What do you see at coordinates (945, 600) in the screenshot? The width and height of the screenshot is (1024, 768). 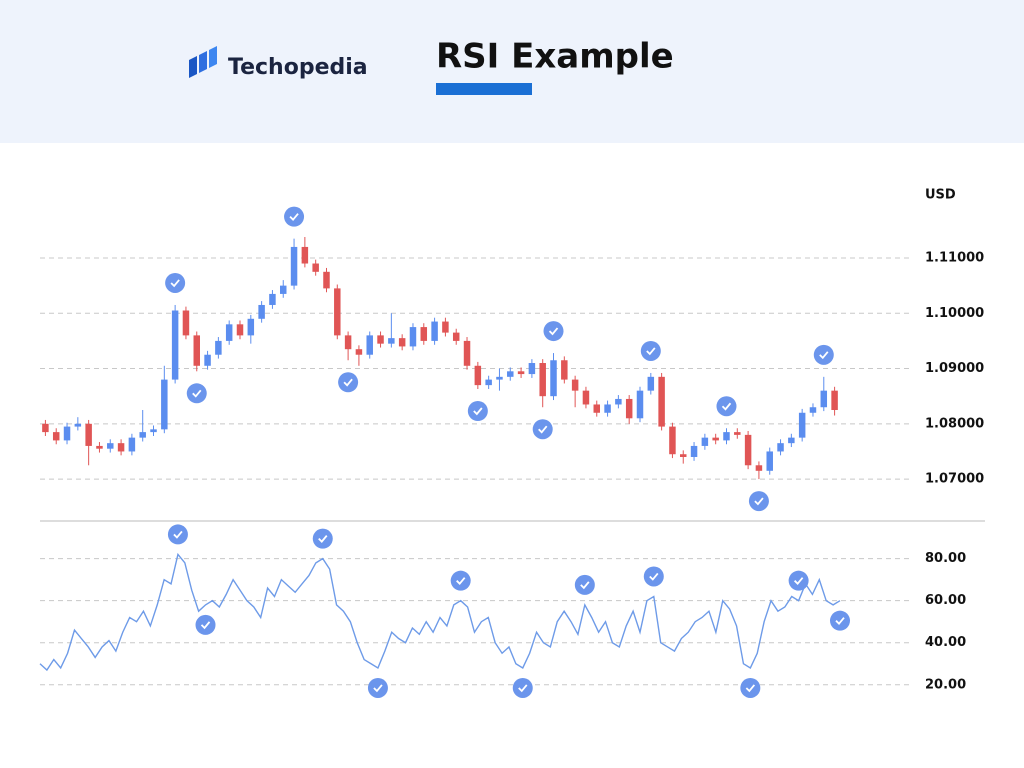 I see `y-tick-label: 60.00` at bounding box center [945, 600].